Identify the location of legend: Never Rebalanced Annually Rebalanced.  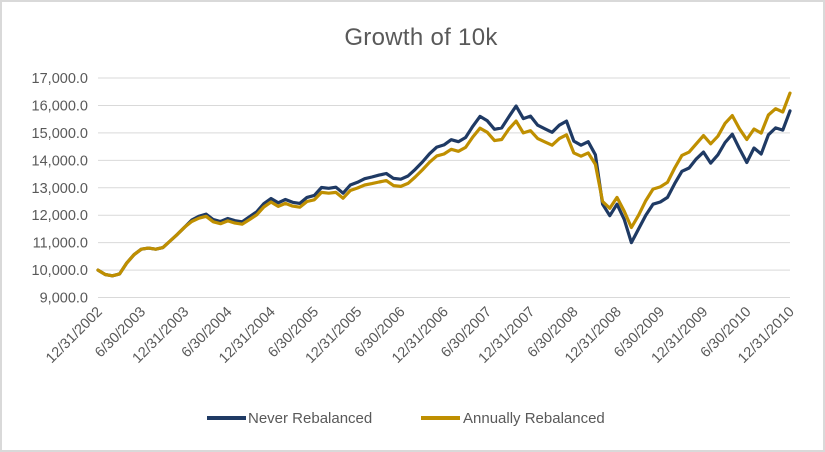
(406, 418).